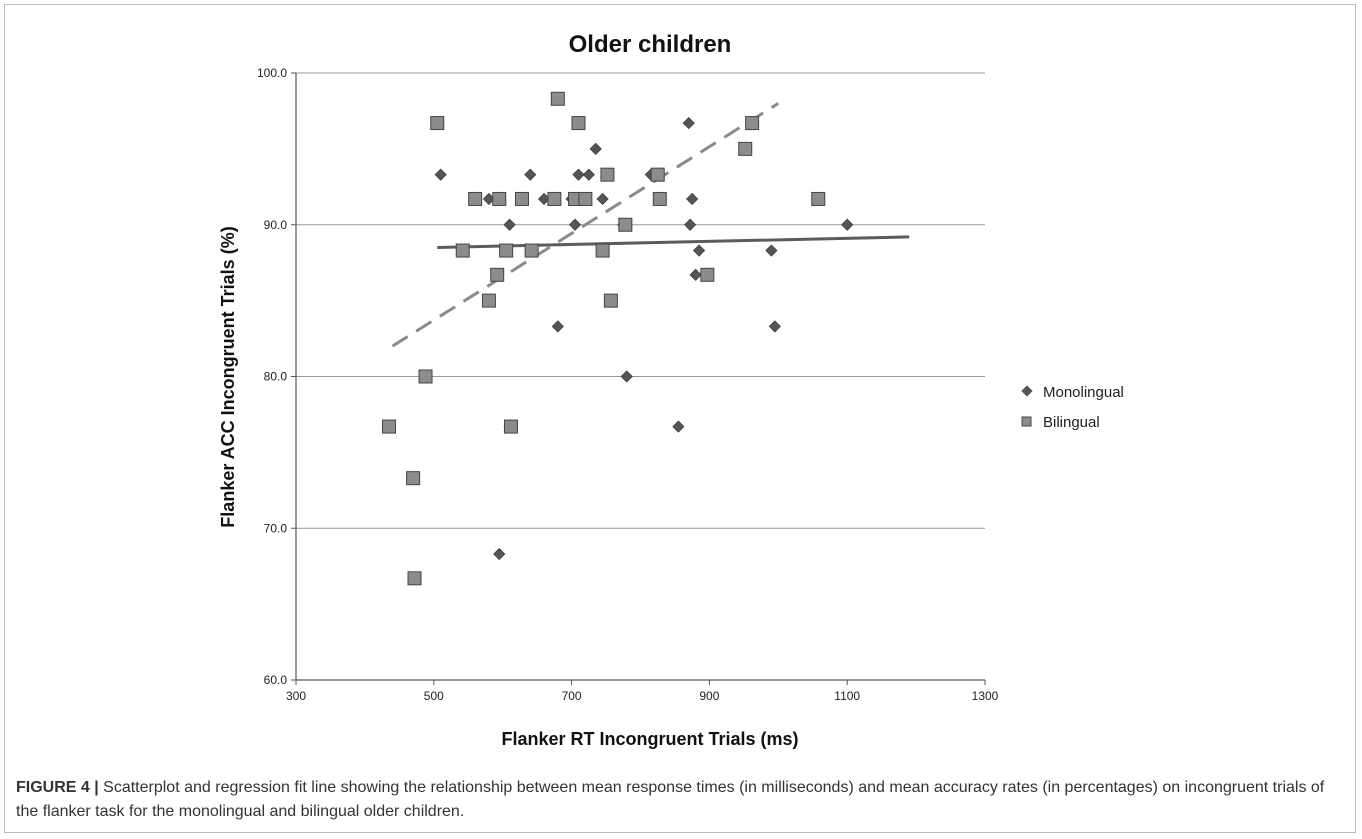  I want to click on caption-label: FIGURE 4 |, so click(57, 787).